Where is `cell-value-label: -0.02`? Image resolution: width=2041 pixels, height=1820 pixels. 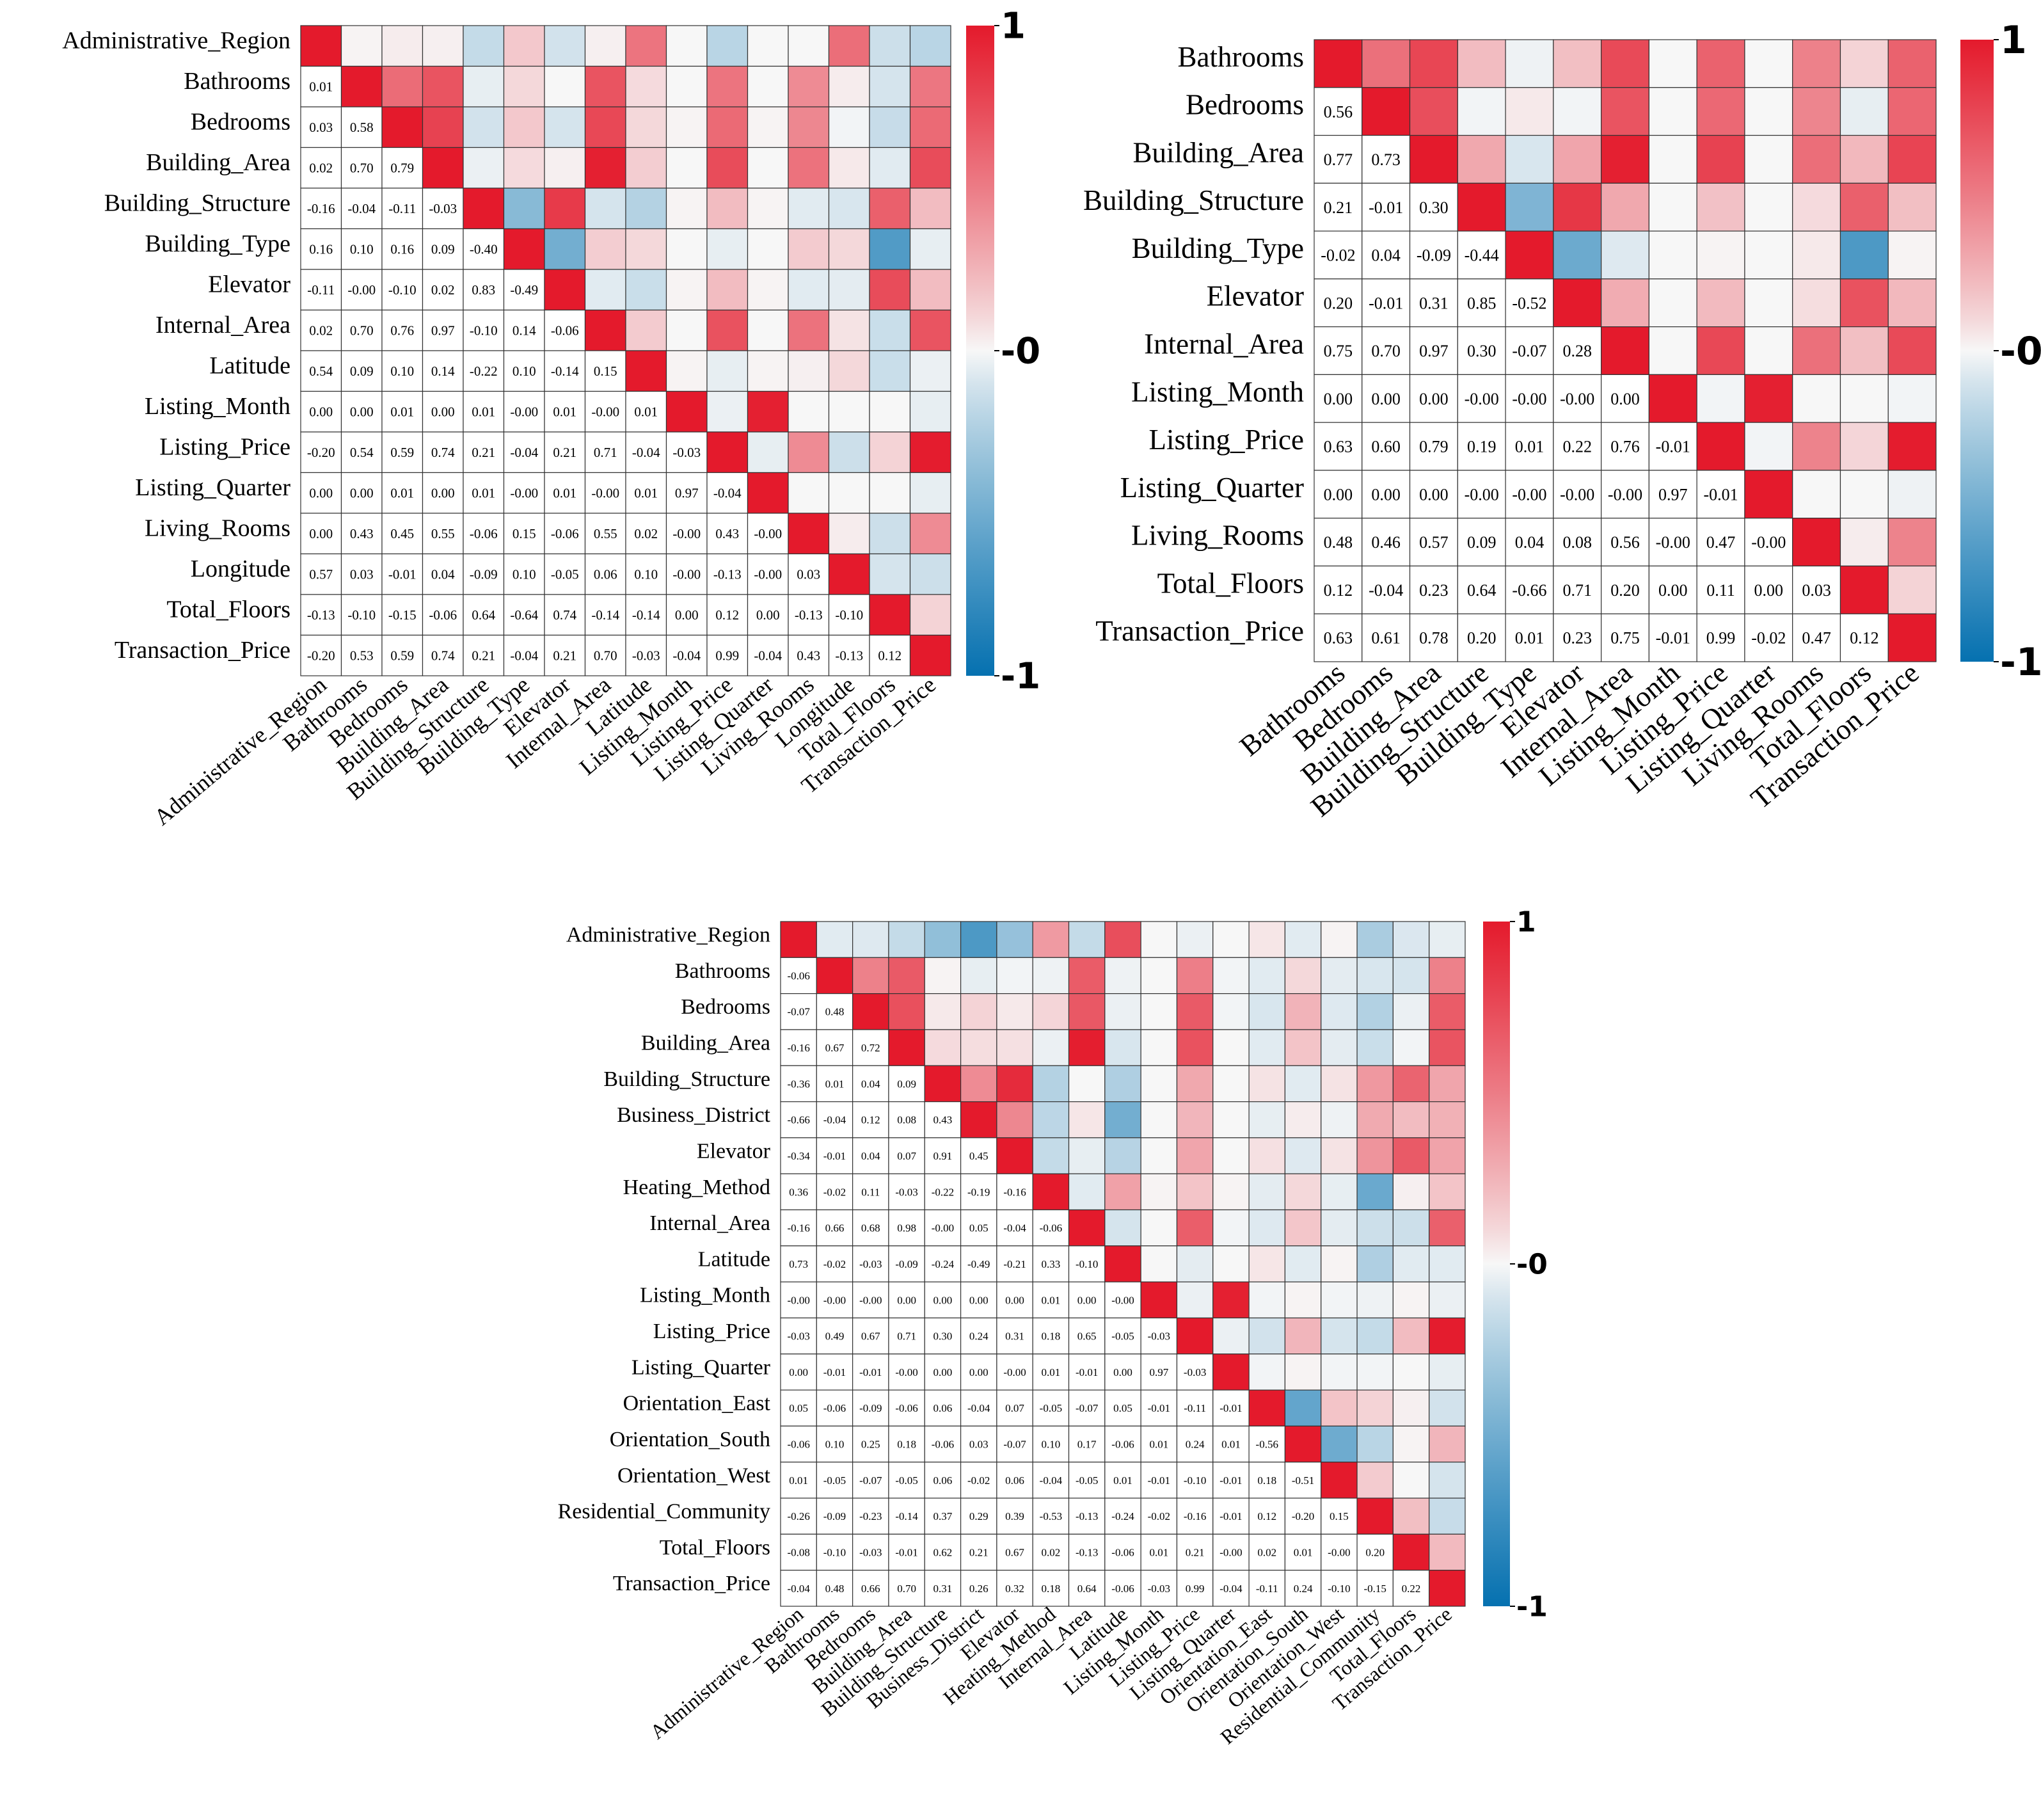 cell-value-label: -0.02 is located at coordinates (834, 1264).